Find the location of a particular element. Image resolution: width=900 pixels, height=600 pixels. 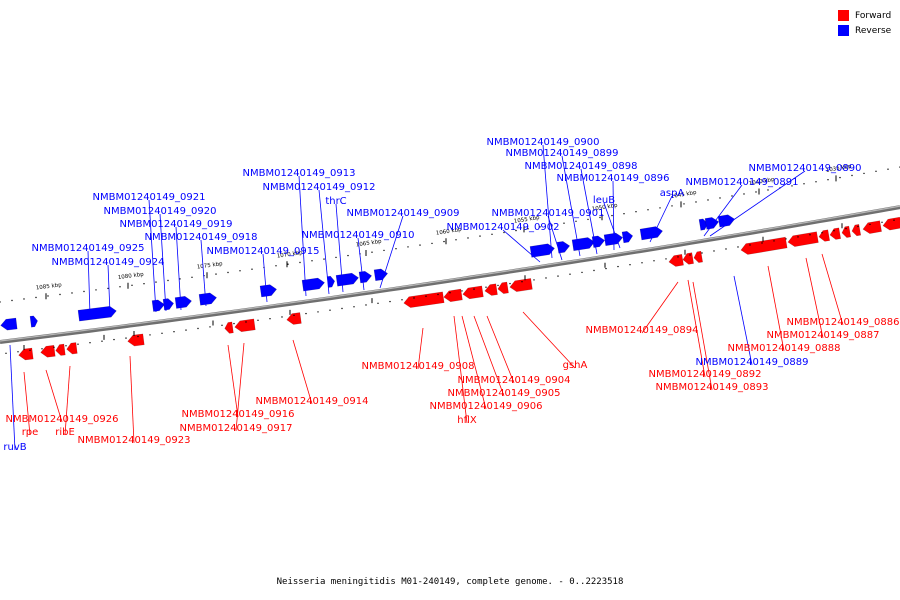

ruler-tick-label: 1085 kbp is located at coordinates (49, 286).